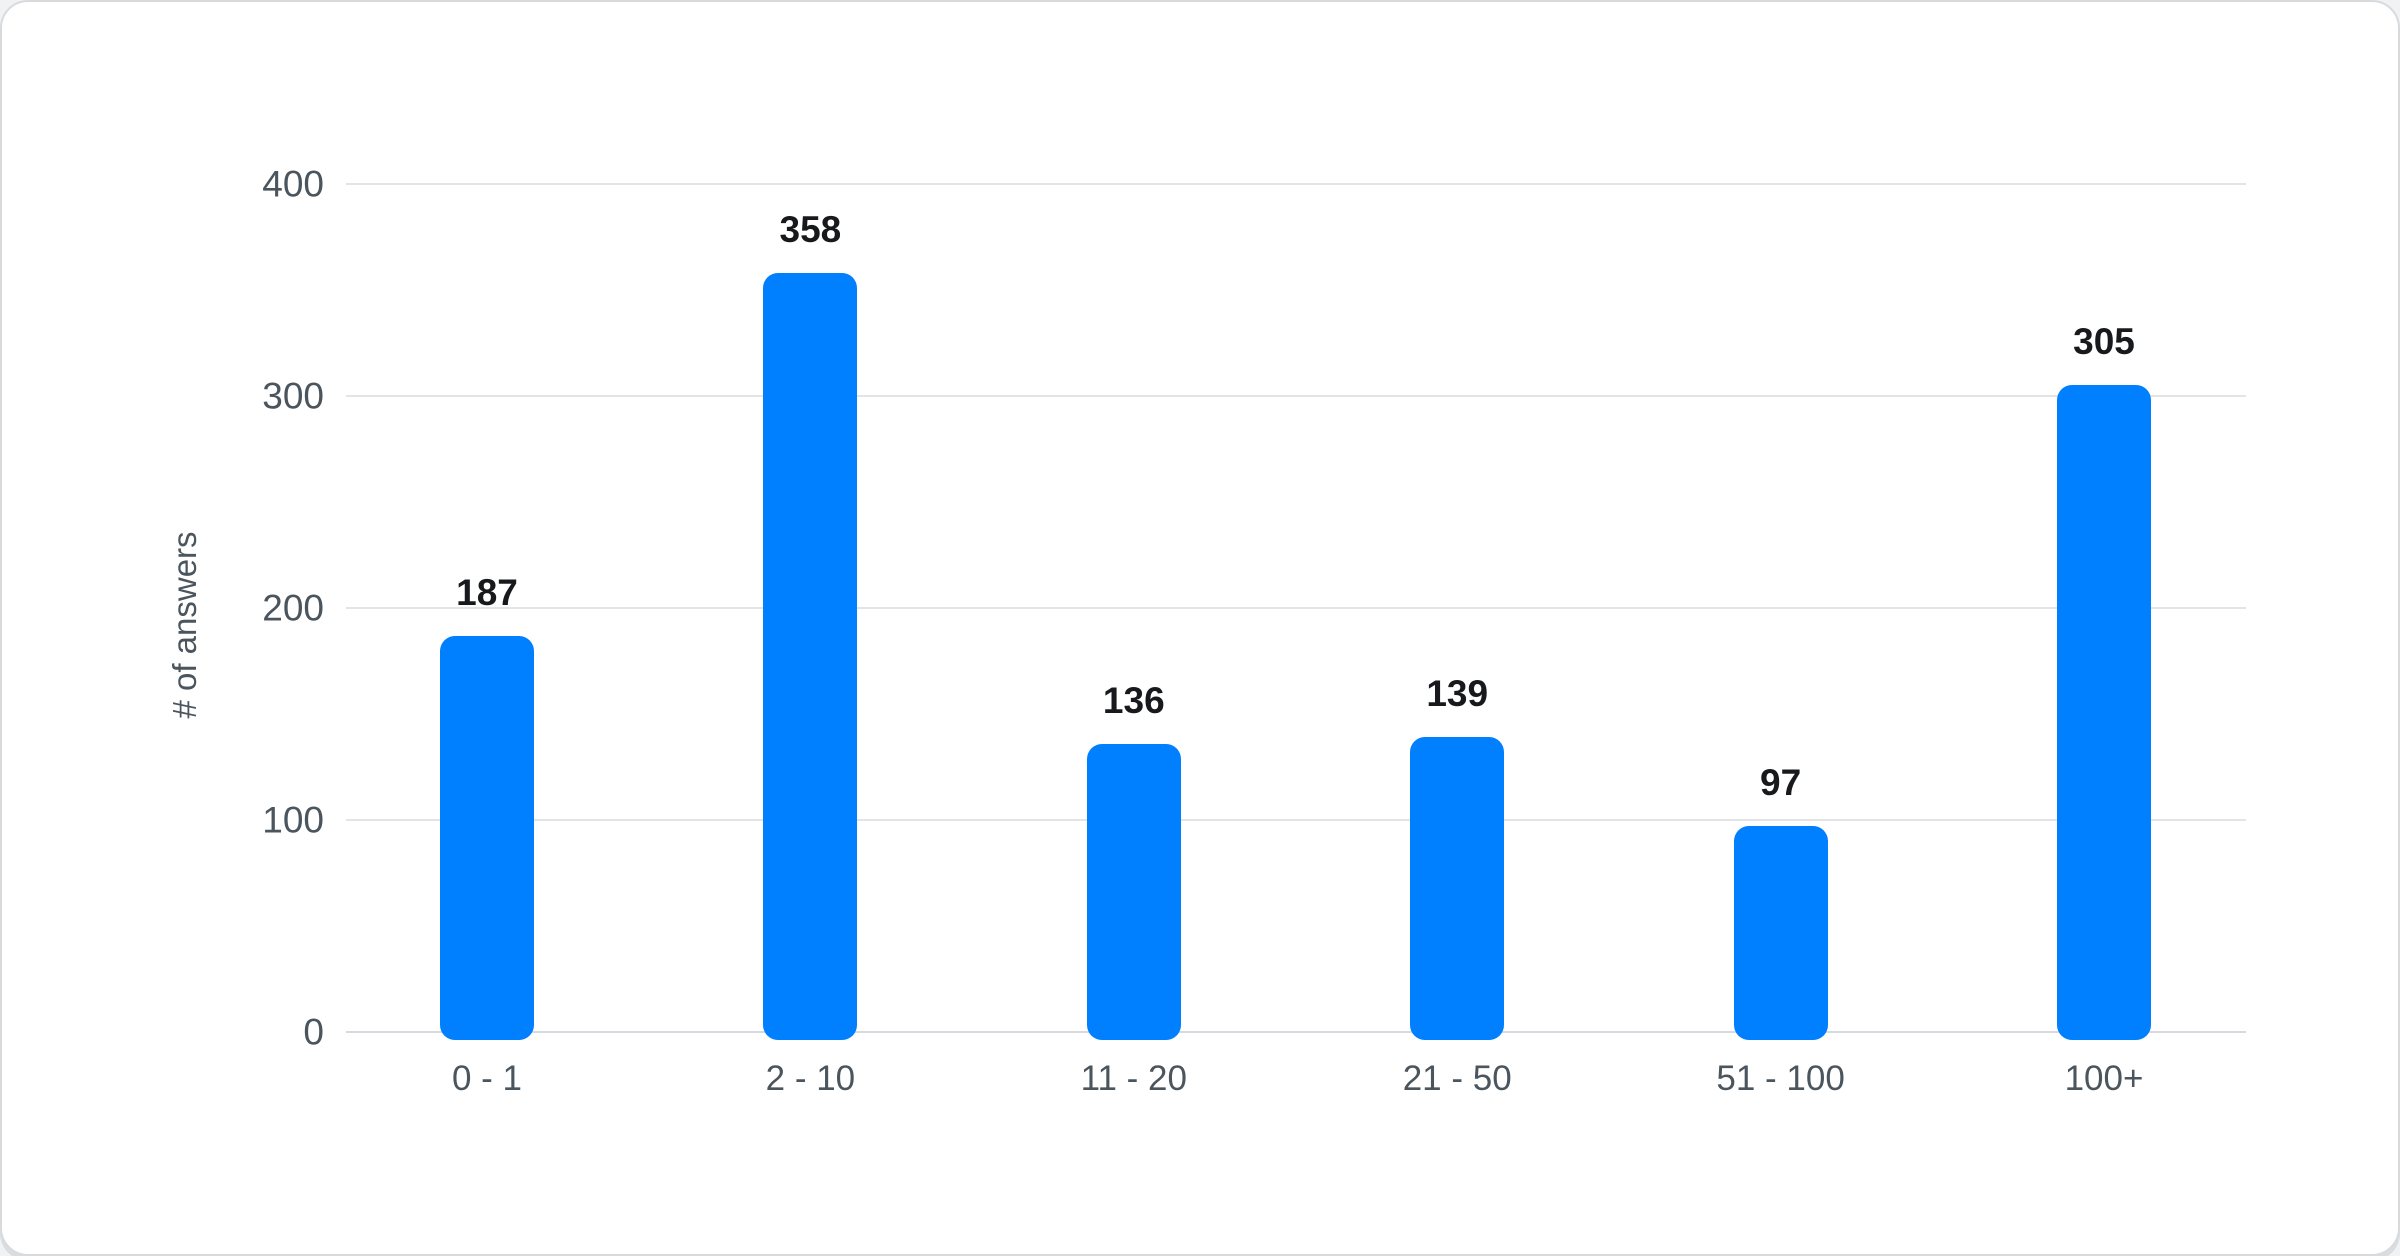 The height and width of the screenshot is (1256, 2400). What do you see at coordinates (2104, 1078) in the screenshot?
I see `x-axis-category-label: 100+` at bounding box center [2104, 1078].